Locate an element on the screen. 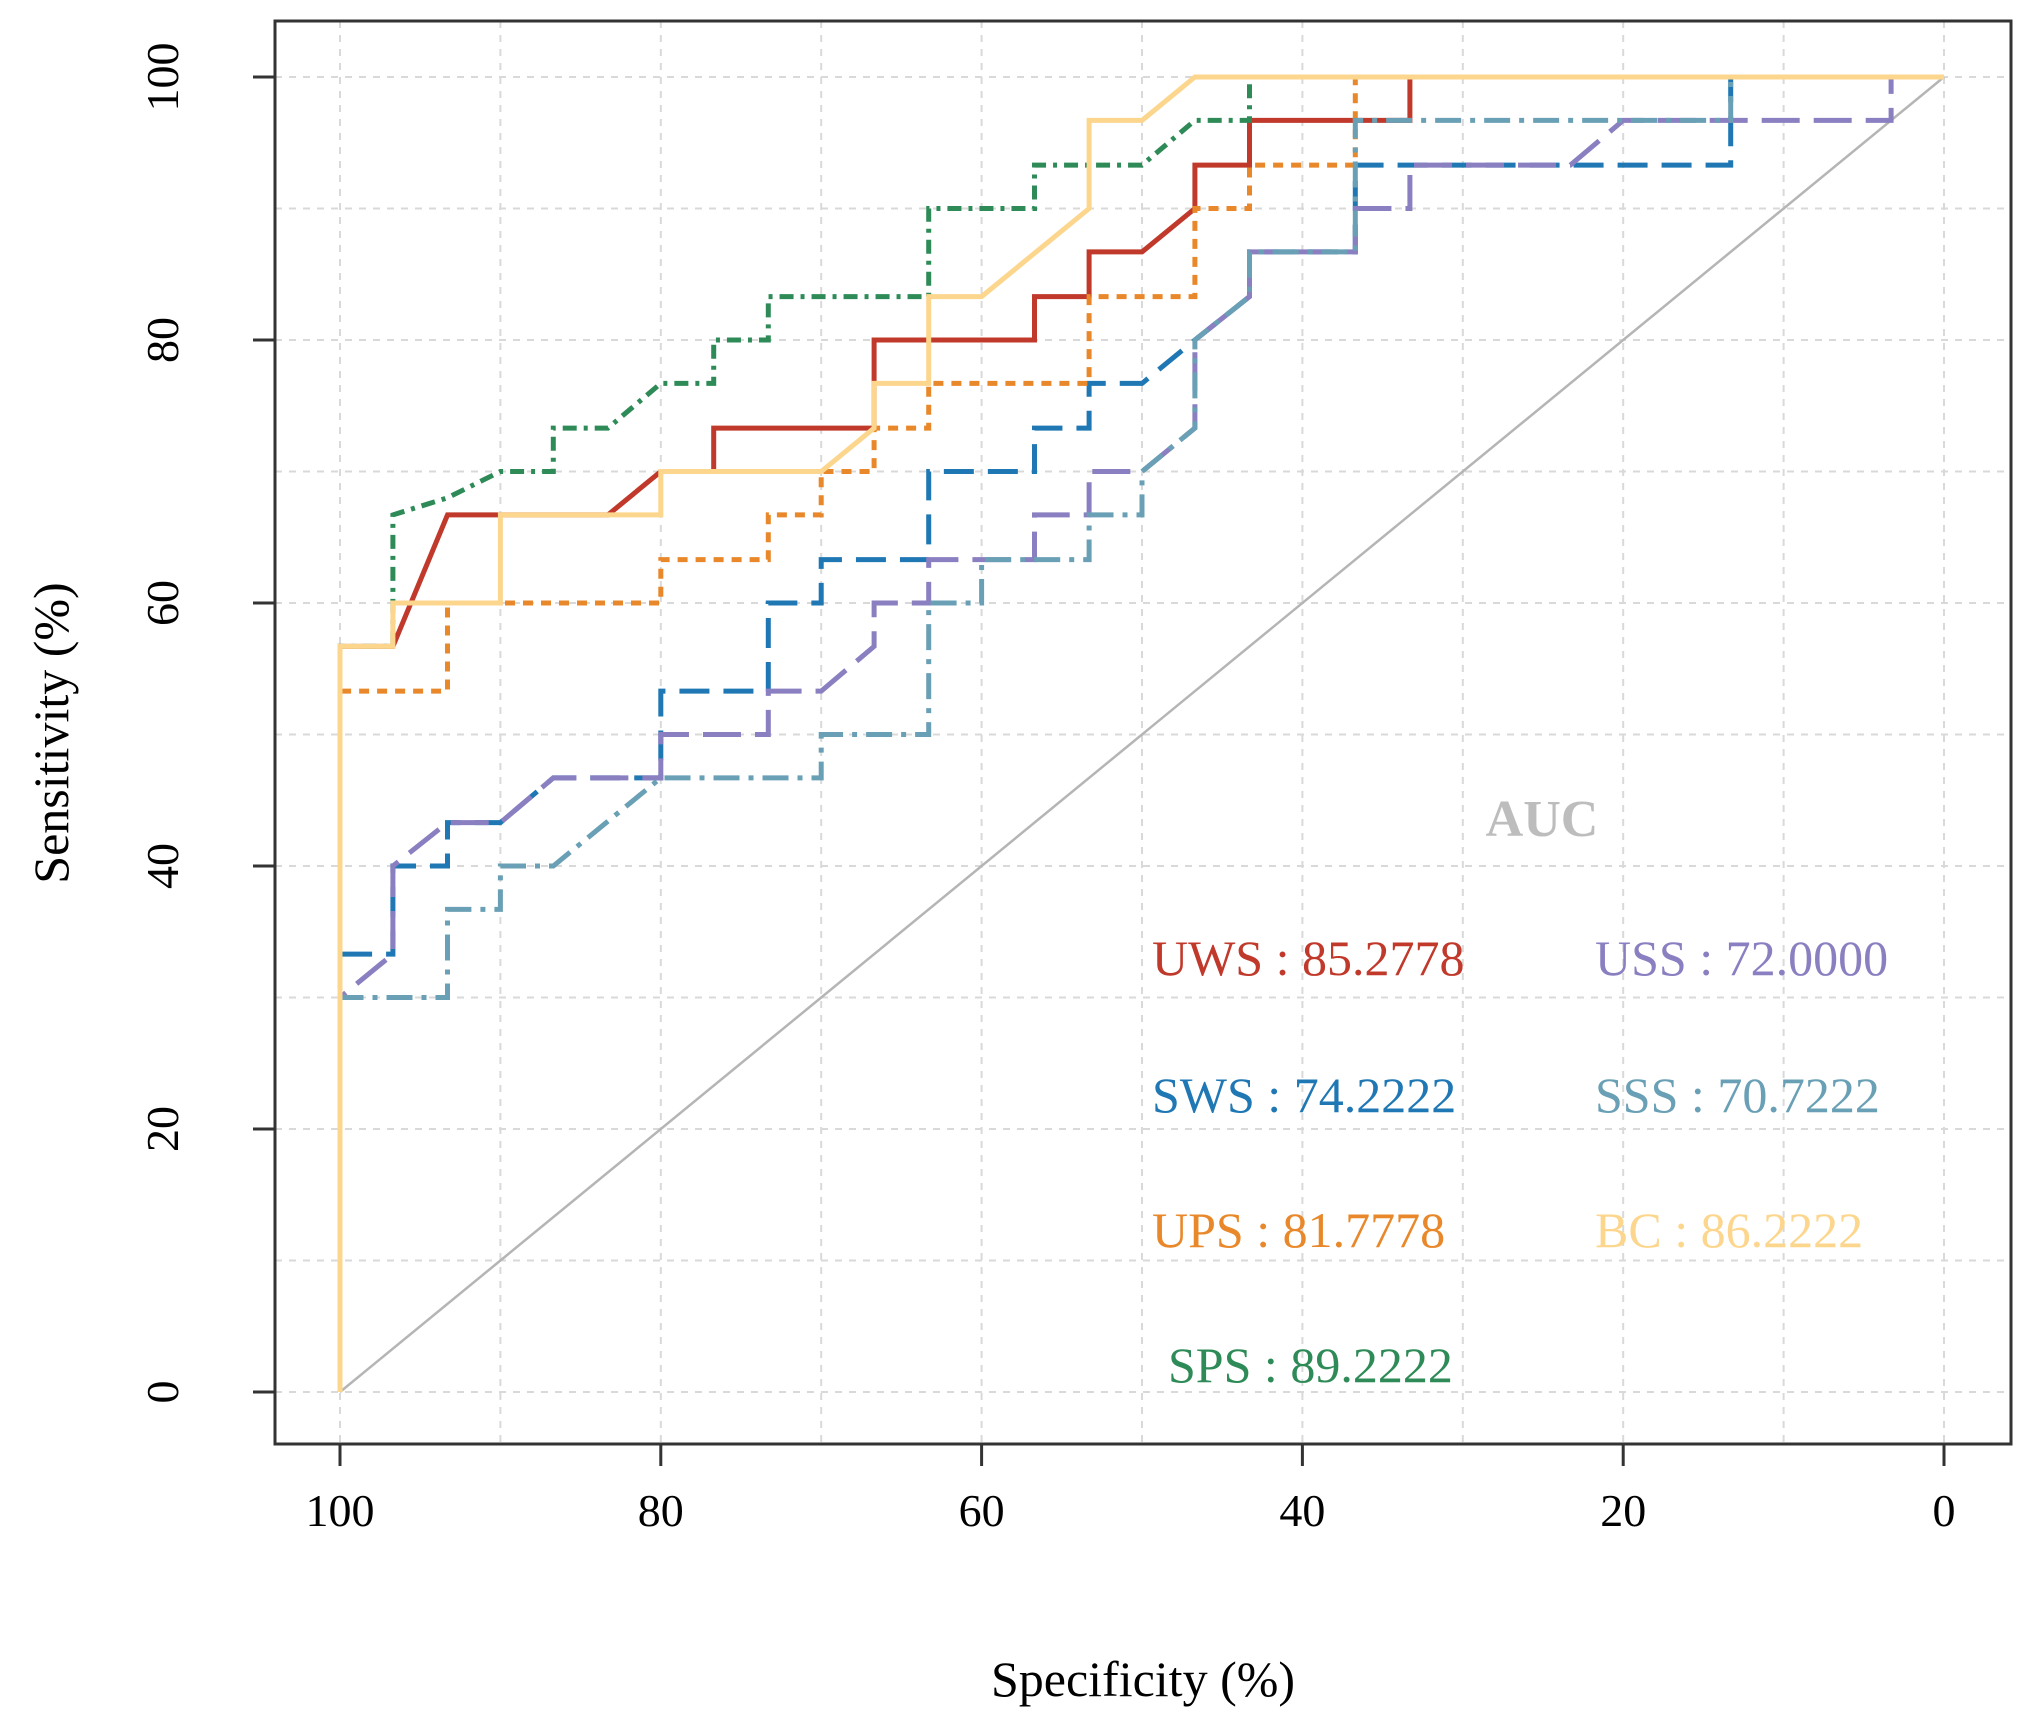 This screenshot has width=2024, height=1721. y-tick-label: 100 is located at coordinates (162, 77).